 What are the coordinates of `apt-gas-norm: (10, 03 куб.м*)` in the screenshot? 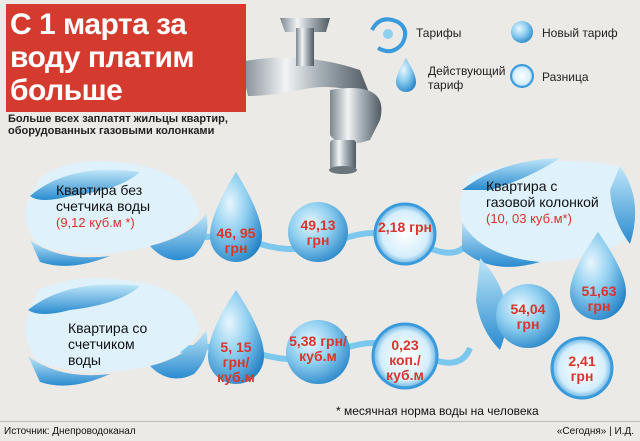 It's located at (529, 218).